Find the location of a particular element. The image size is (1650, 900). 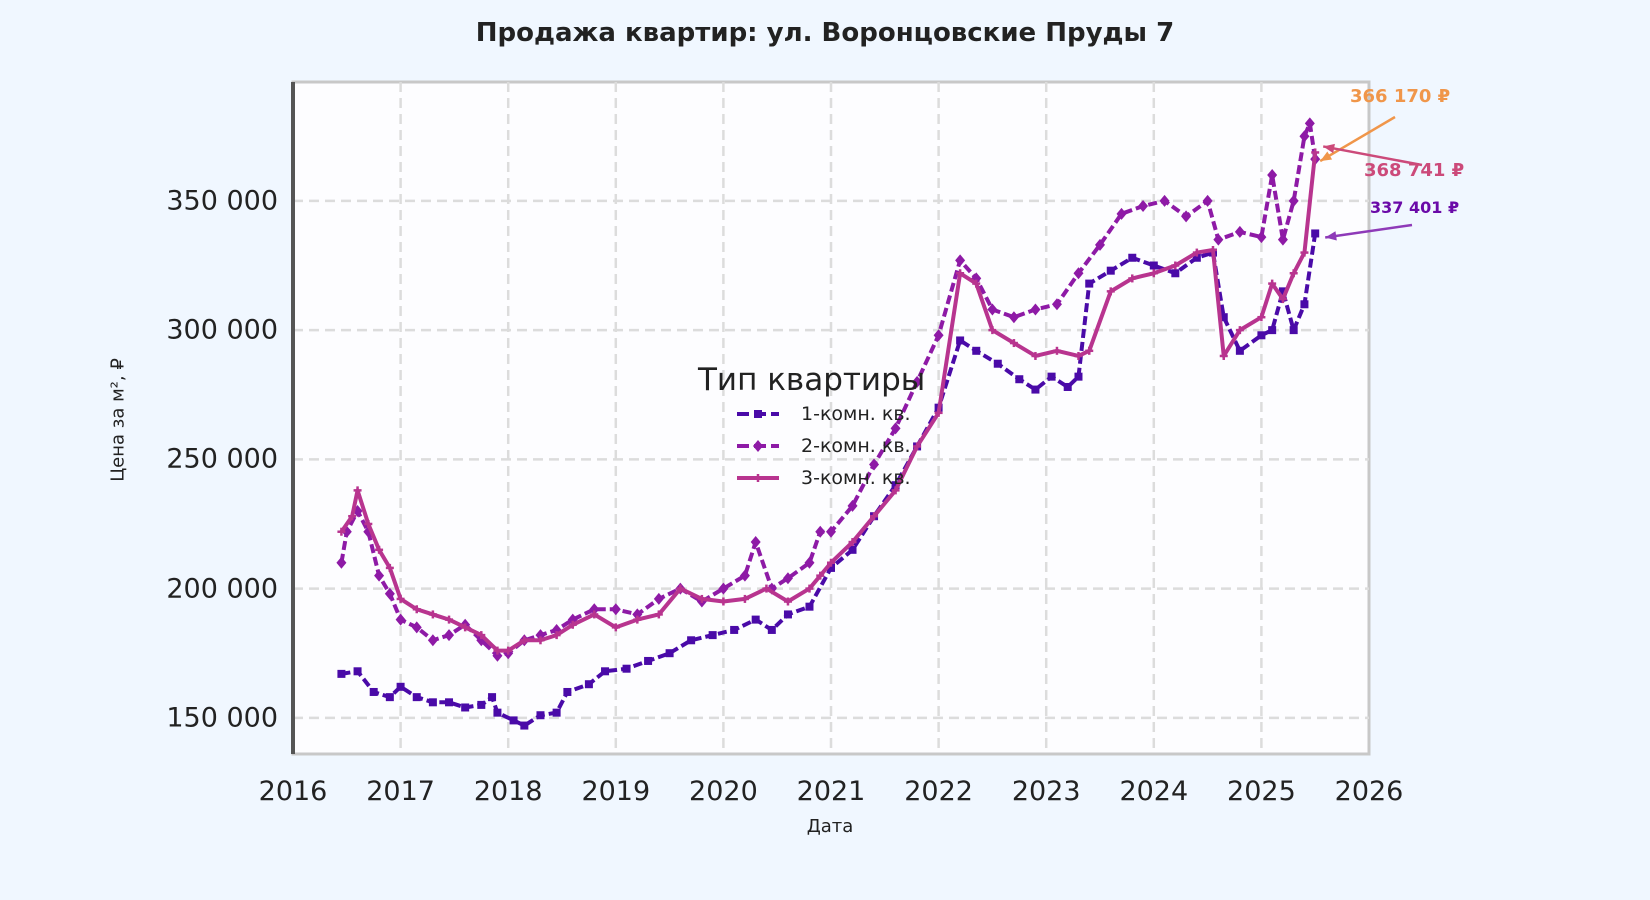

x-tick-label: 2017 is located at coordinates (400, 791).